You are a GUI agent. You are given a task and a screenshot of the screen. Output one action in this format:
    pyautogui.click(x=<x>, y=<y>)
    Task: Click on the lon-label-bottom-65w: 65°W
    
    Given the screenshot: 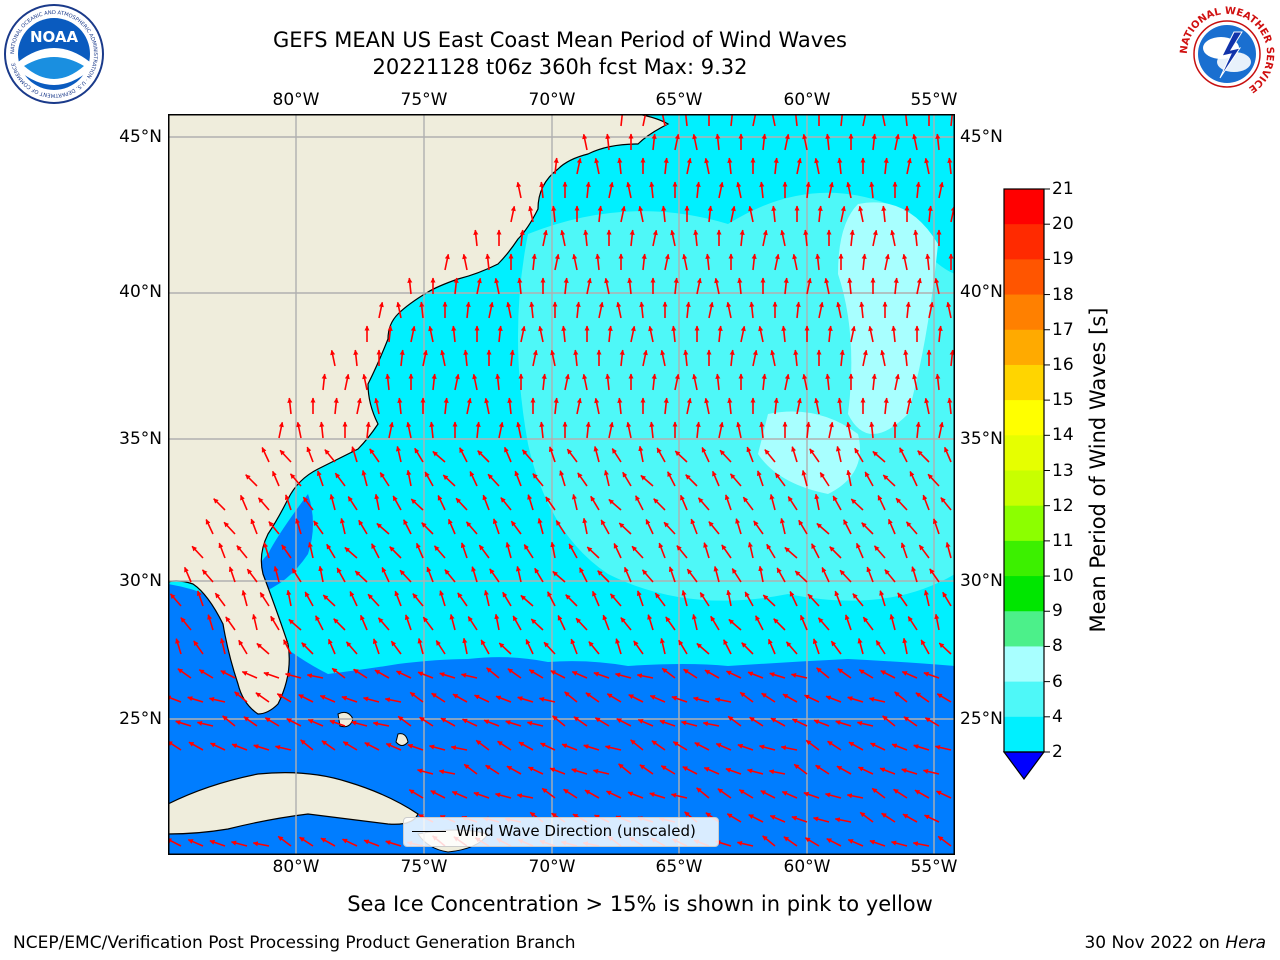 What is the action you would take?
    pyautogui.click(x=679, y=867)
    